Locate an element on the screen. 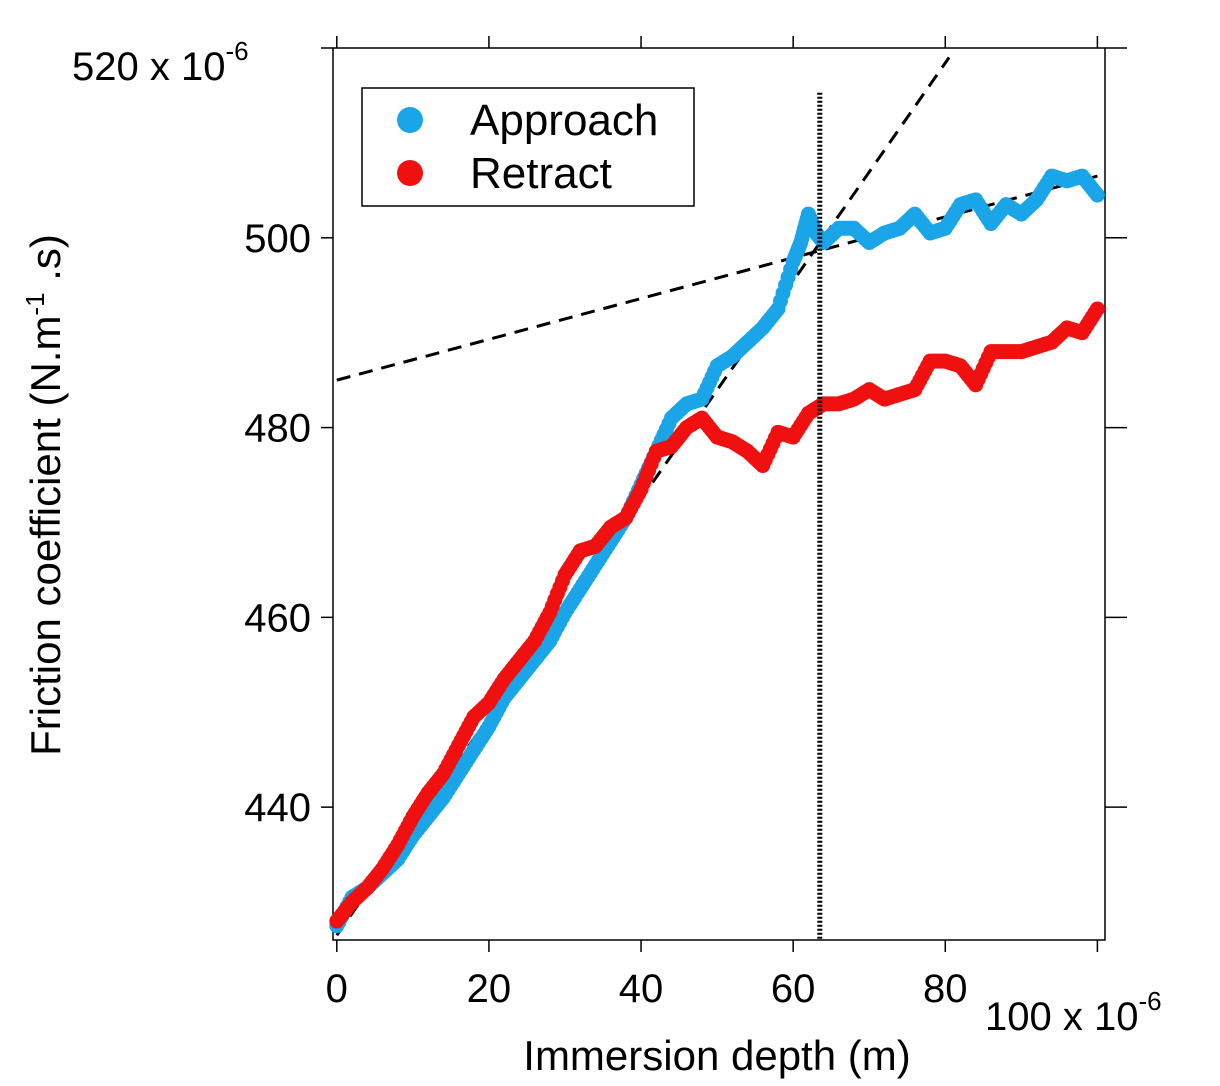  x-multiplier-base: 100 x 10 is located at coordinates (1061, 1017).